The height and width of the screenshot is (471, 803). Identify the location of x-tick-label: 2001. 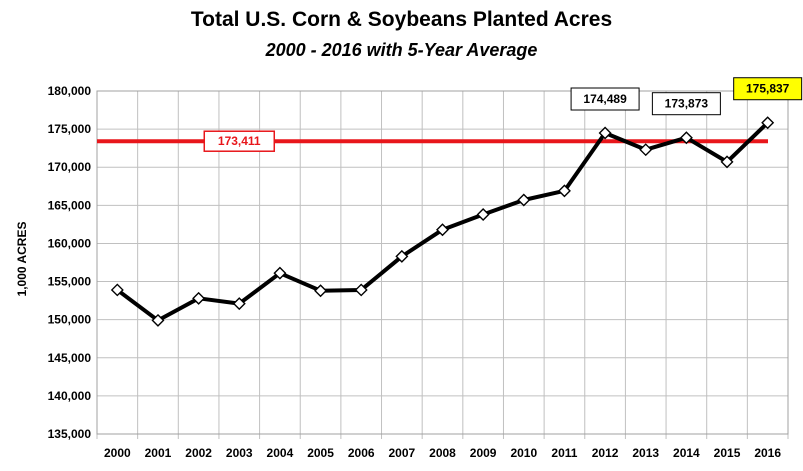
(158, 453).